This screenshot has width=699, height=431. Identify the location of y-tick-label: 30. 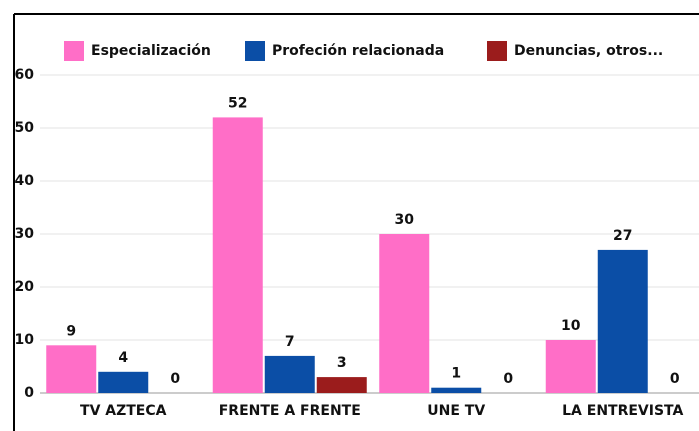
(25, 234).